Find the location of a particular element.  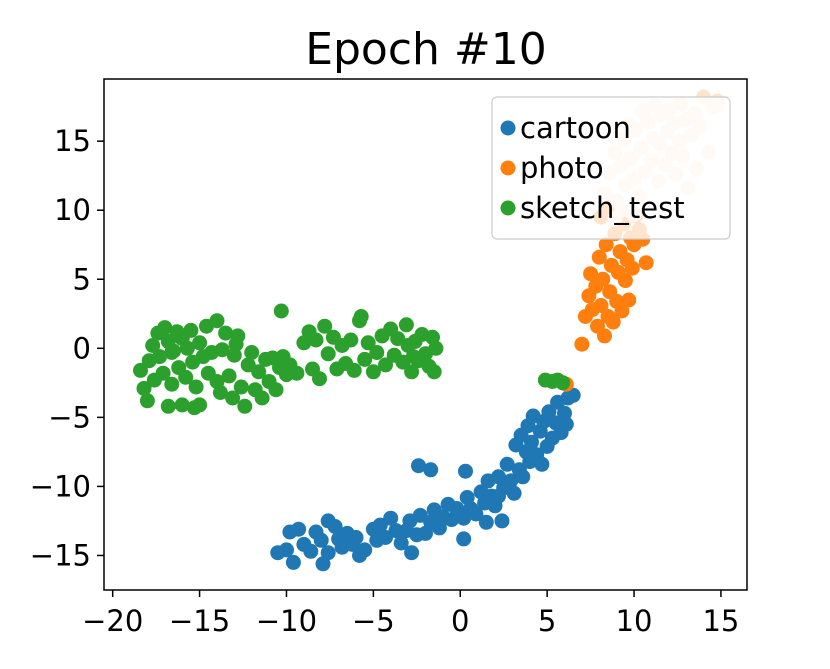

x-tick-label: 15 is located at coordinates (720, 621).